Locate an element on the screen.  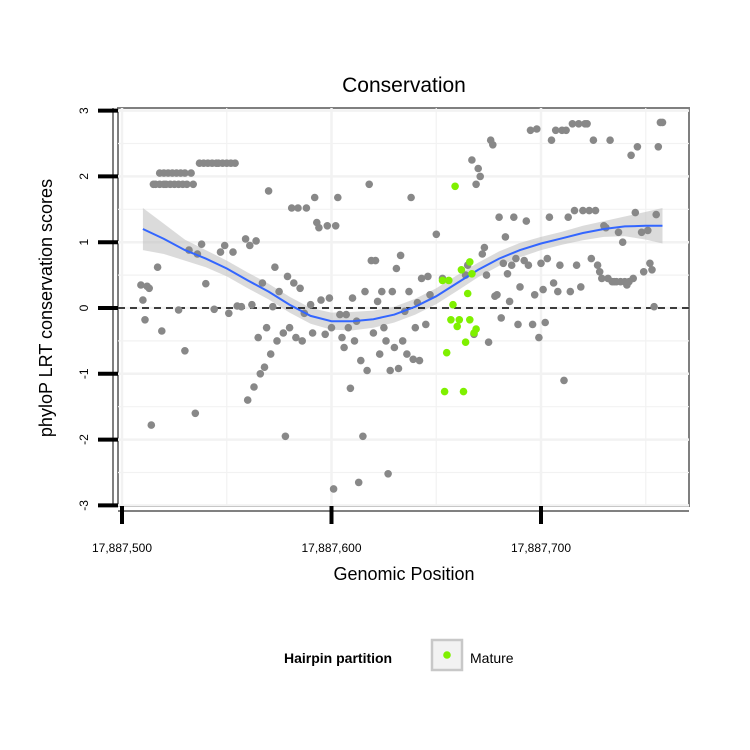
legend-key is located at coordinates (447, 655).